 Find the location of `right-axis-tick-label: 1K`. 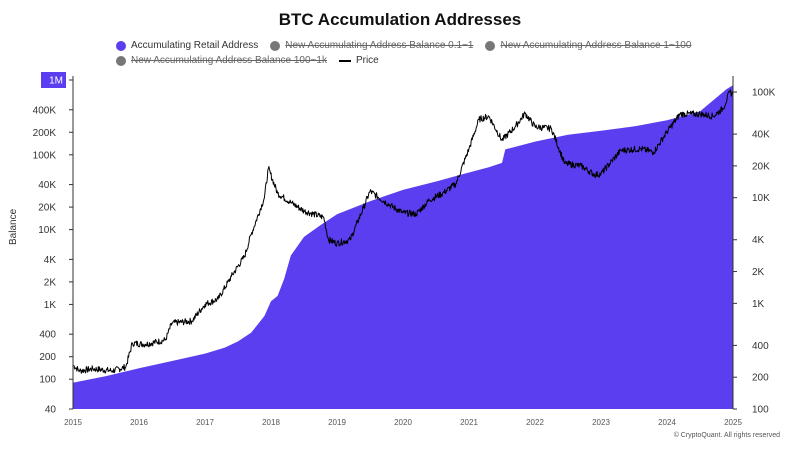

right-axis-tick-label: 1K is located at coordinates (758, 304).